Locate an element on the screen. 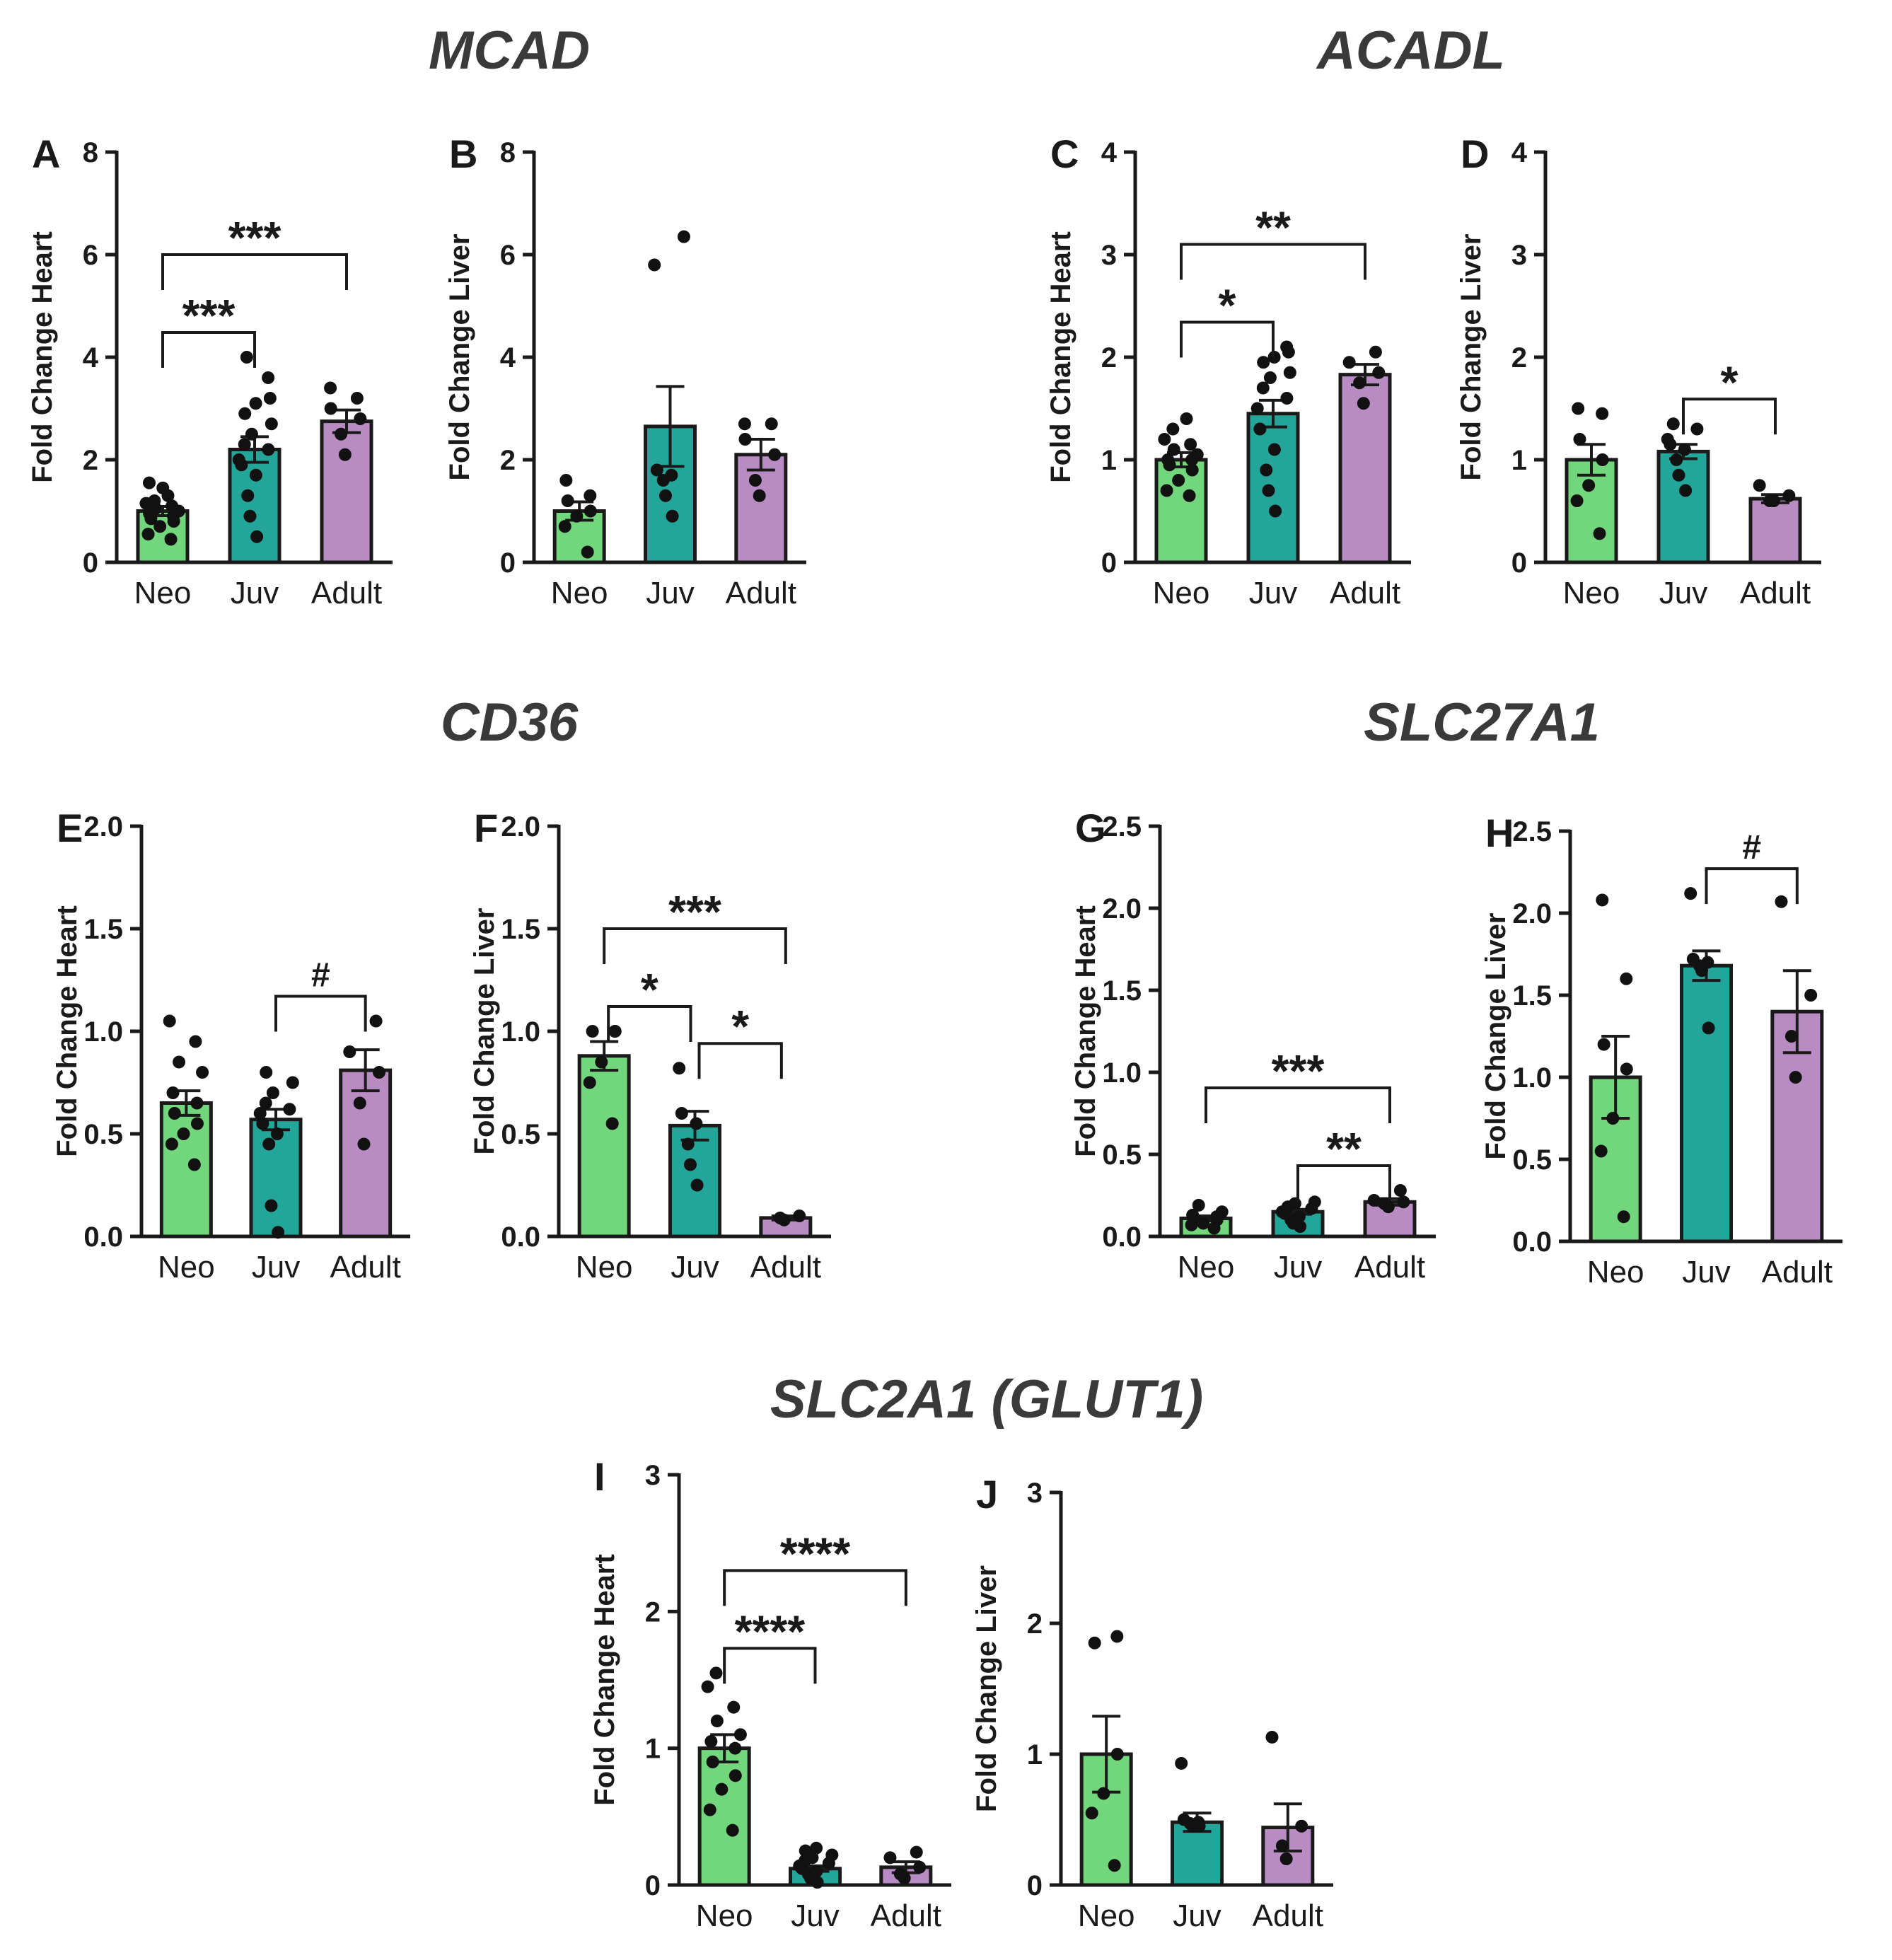 The height and width of the screenshot is (1960, 1892). y-tick-label: 8 is located at coordinates (91, 152).